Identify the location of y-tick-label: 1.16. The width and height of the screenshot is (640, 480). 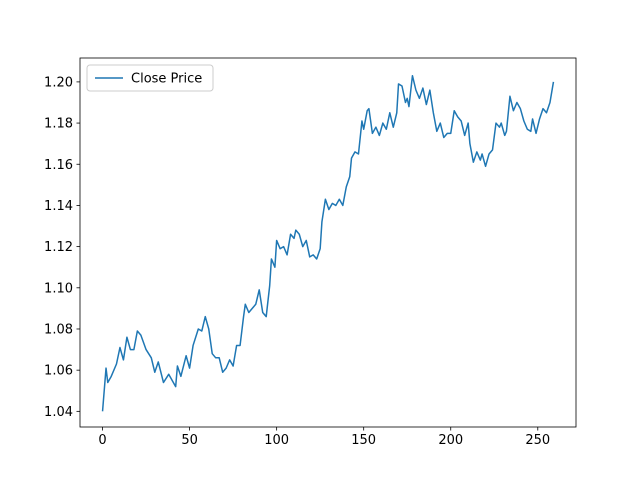
(58, 165).